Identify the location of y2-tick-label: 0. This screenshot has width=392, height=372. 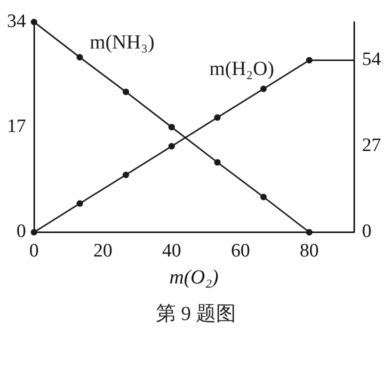
(367, 231).